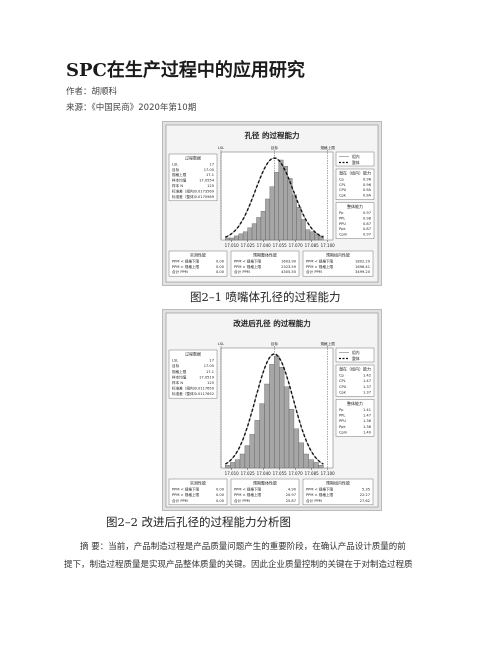 Image resolution: width=502 pixels, height=649 pixels. What do you see at coordinates (207, 181) in the screenshot?
I see `process-data-value: 17.0554` at bounding box center [207, 181].